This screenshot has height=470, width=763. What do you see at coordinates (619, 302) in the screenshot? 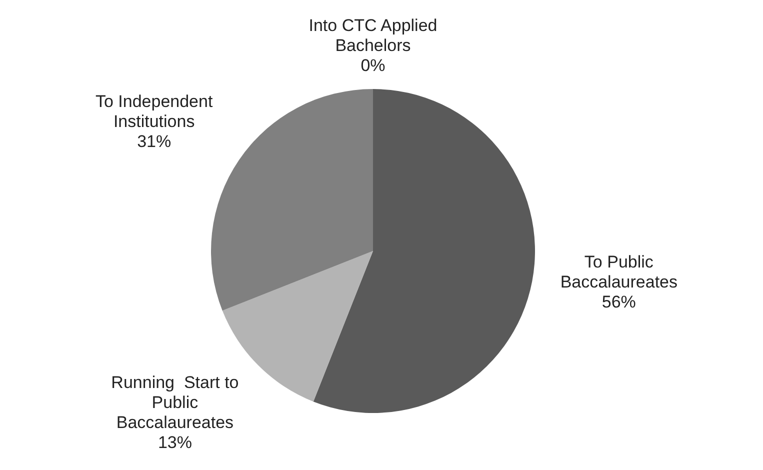
I see `data-label: 56%` at bounding box center [619, 302].